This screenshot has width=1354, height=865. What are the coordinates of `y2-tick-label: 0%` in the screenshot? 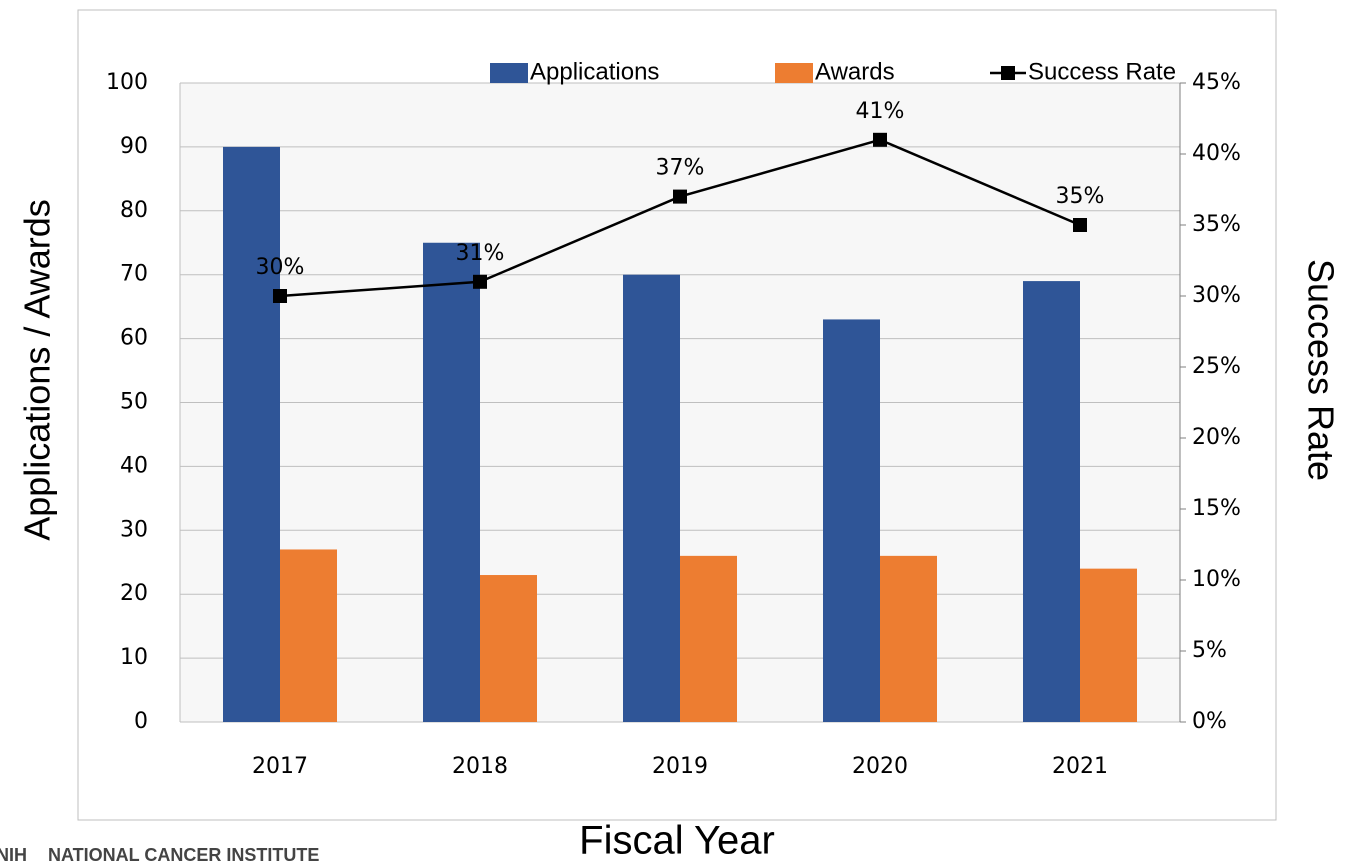 It's located at (1209, 721).